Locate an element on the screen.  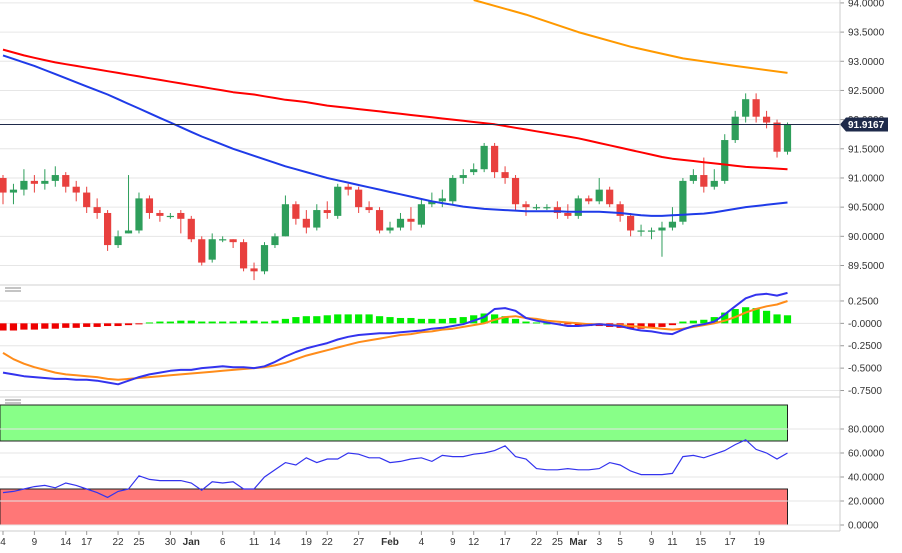
price-tick-label: 92.5000 is located at coordinates (866, 91).